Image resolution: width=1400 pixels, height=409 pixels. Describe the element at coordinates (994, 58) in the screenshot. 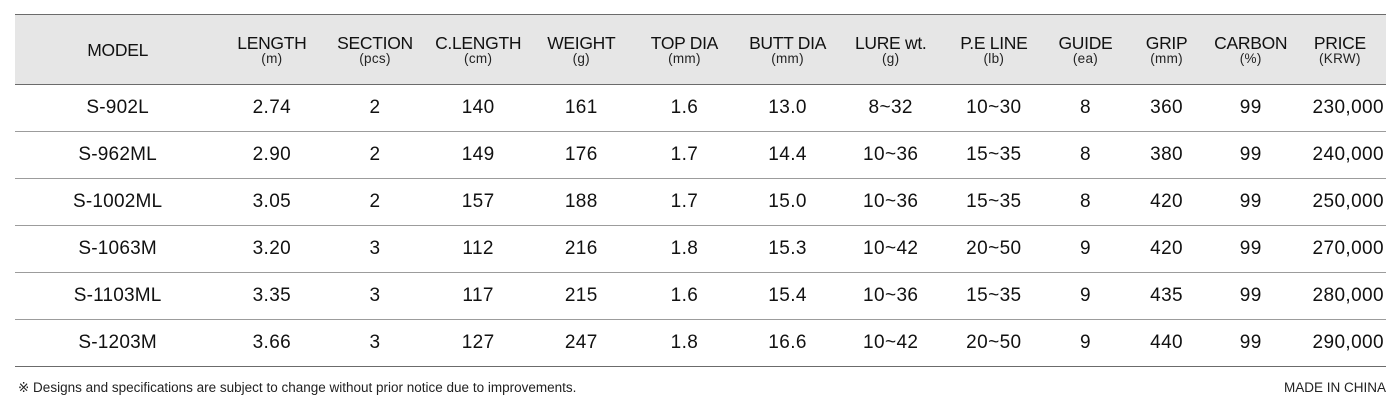

I see `column-header-unit: (lb)` at that location.